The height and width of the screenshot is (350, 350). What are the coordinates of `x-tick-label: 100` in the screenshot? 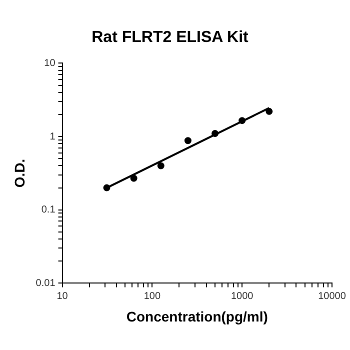 It's located at (152, 296).